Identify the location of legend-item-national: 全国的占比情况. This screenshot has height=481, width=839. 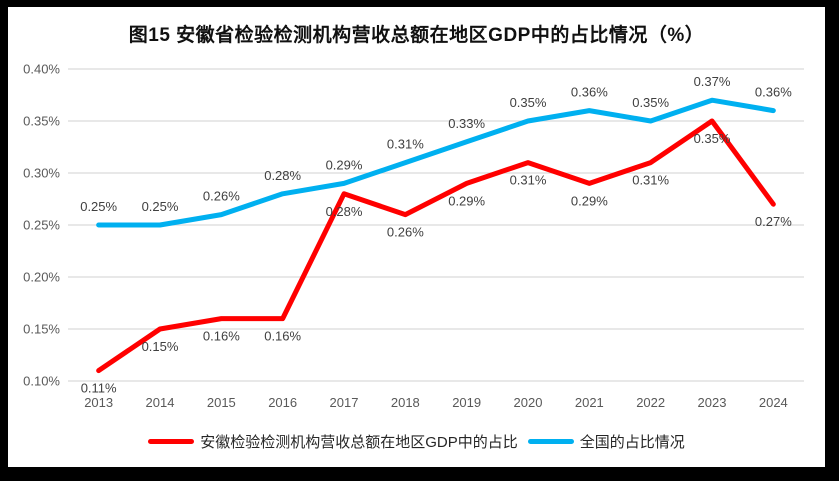
(606, 441).